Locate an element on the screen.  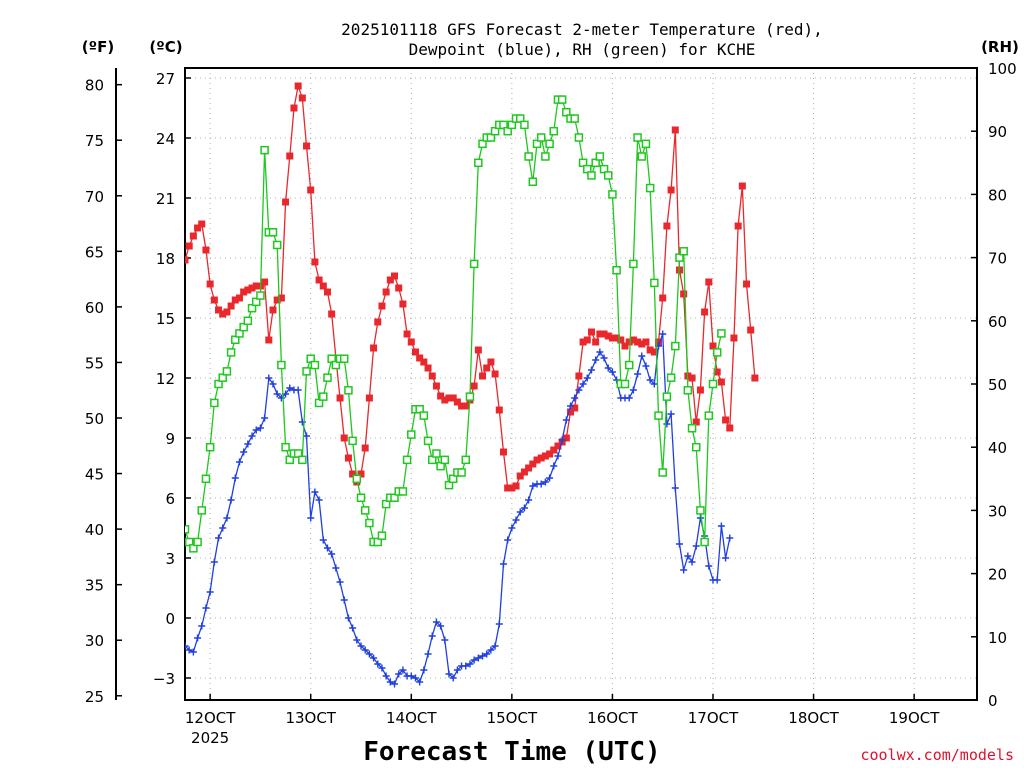
rh-tick-label: 30 is located at coordinates (997, 511).